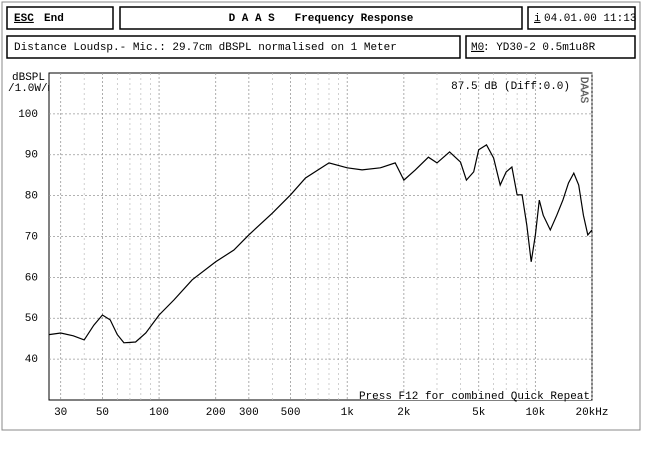  I want to click on x-tick-label: 5k, so click(479, 413).